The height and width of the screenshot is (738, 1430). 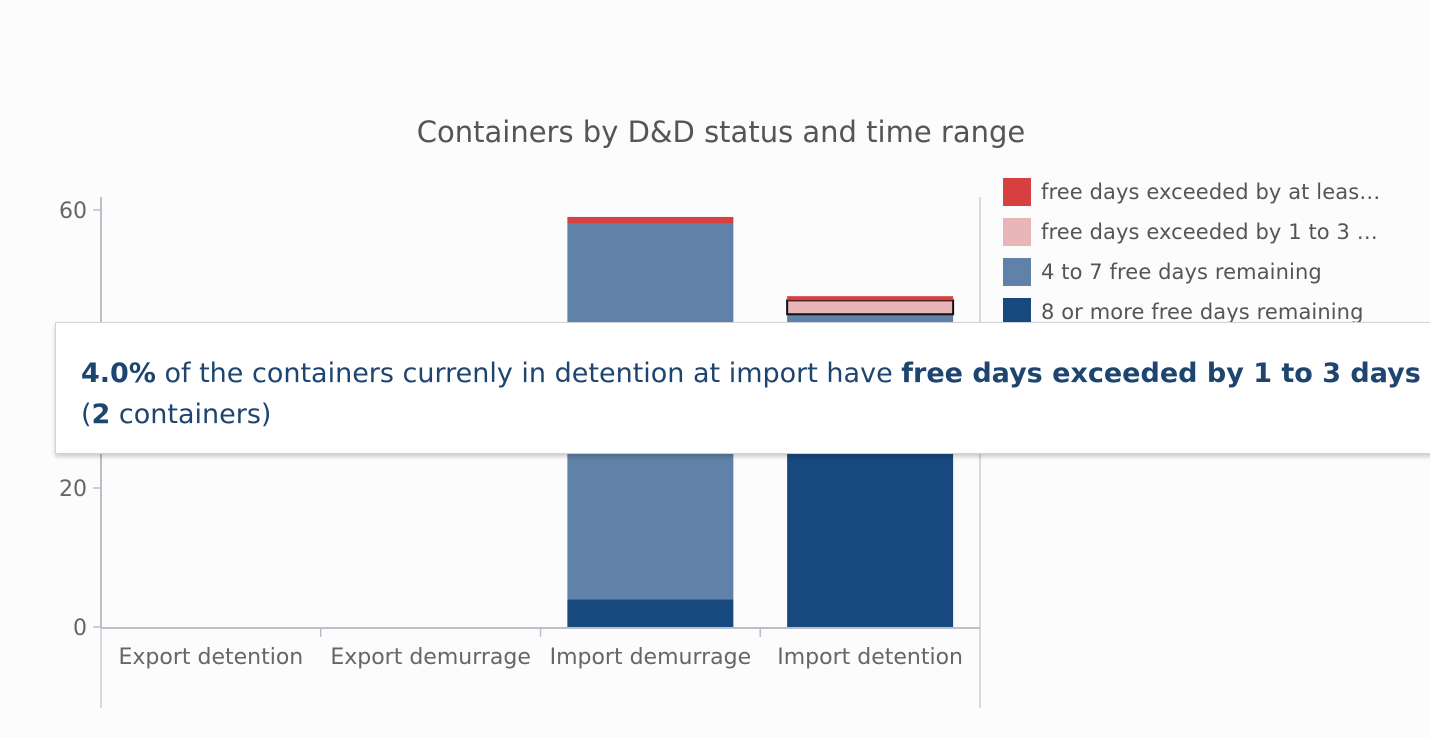 I want to click on legend-label: 8 or more free days remaining, so click(x=1202, y=312).